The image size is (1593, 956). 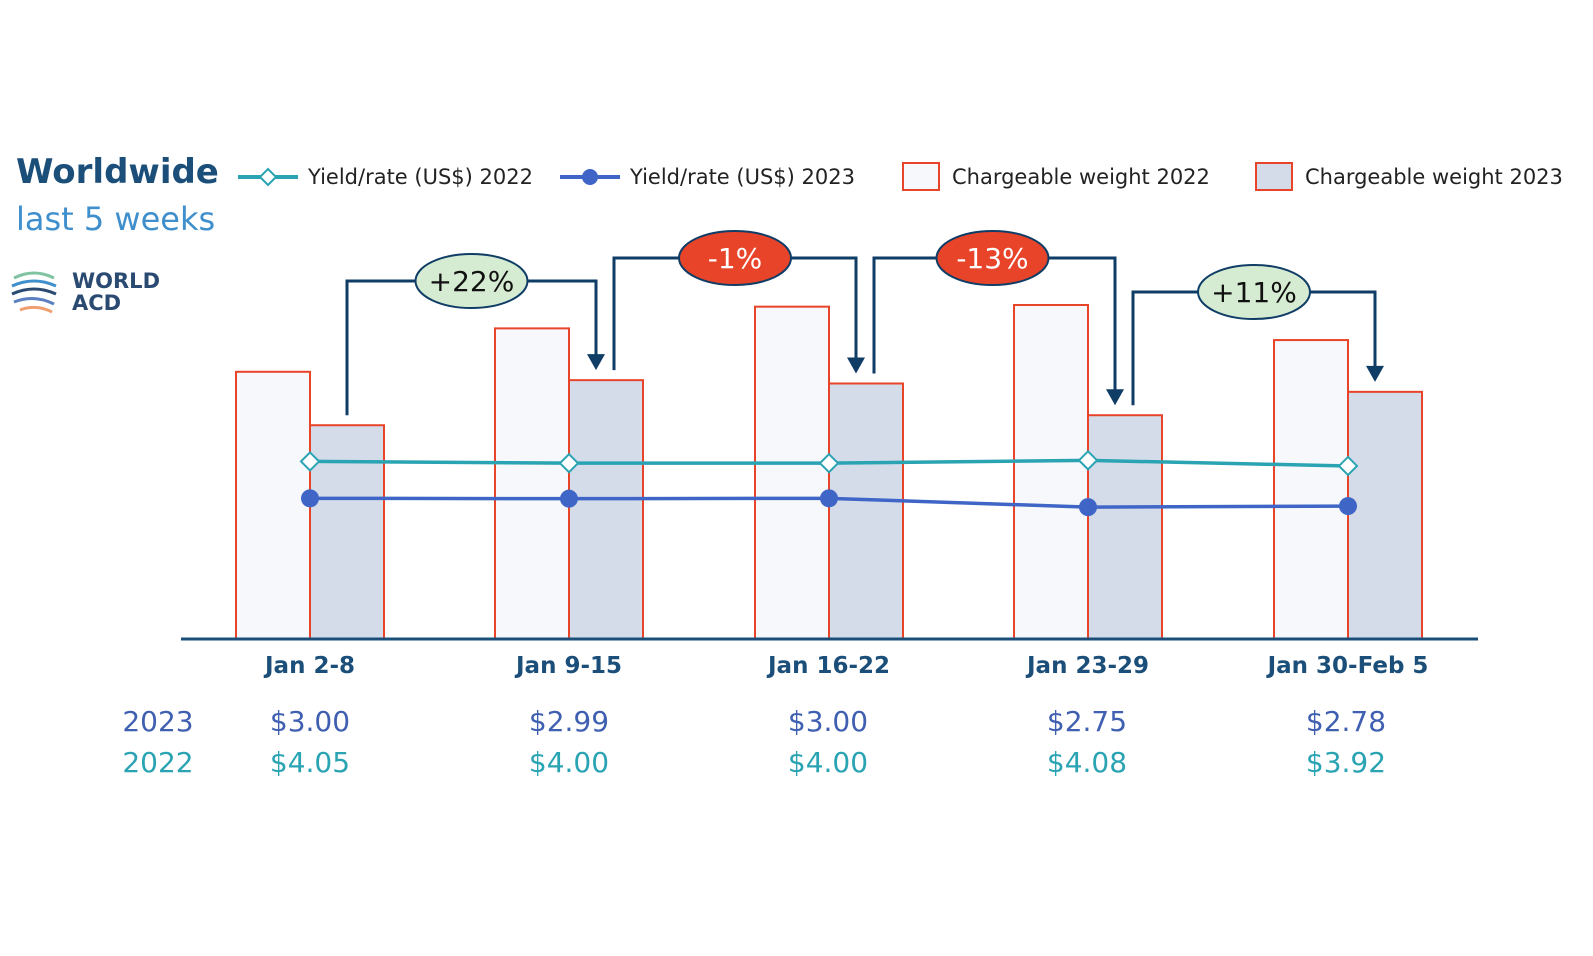 I want to click on change-badge-label: +11%, so click(x=1254, y=292).